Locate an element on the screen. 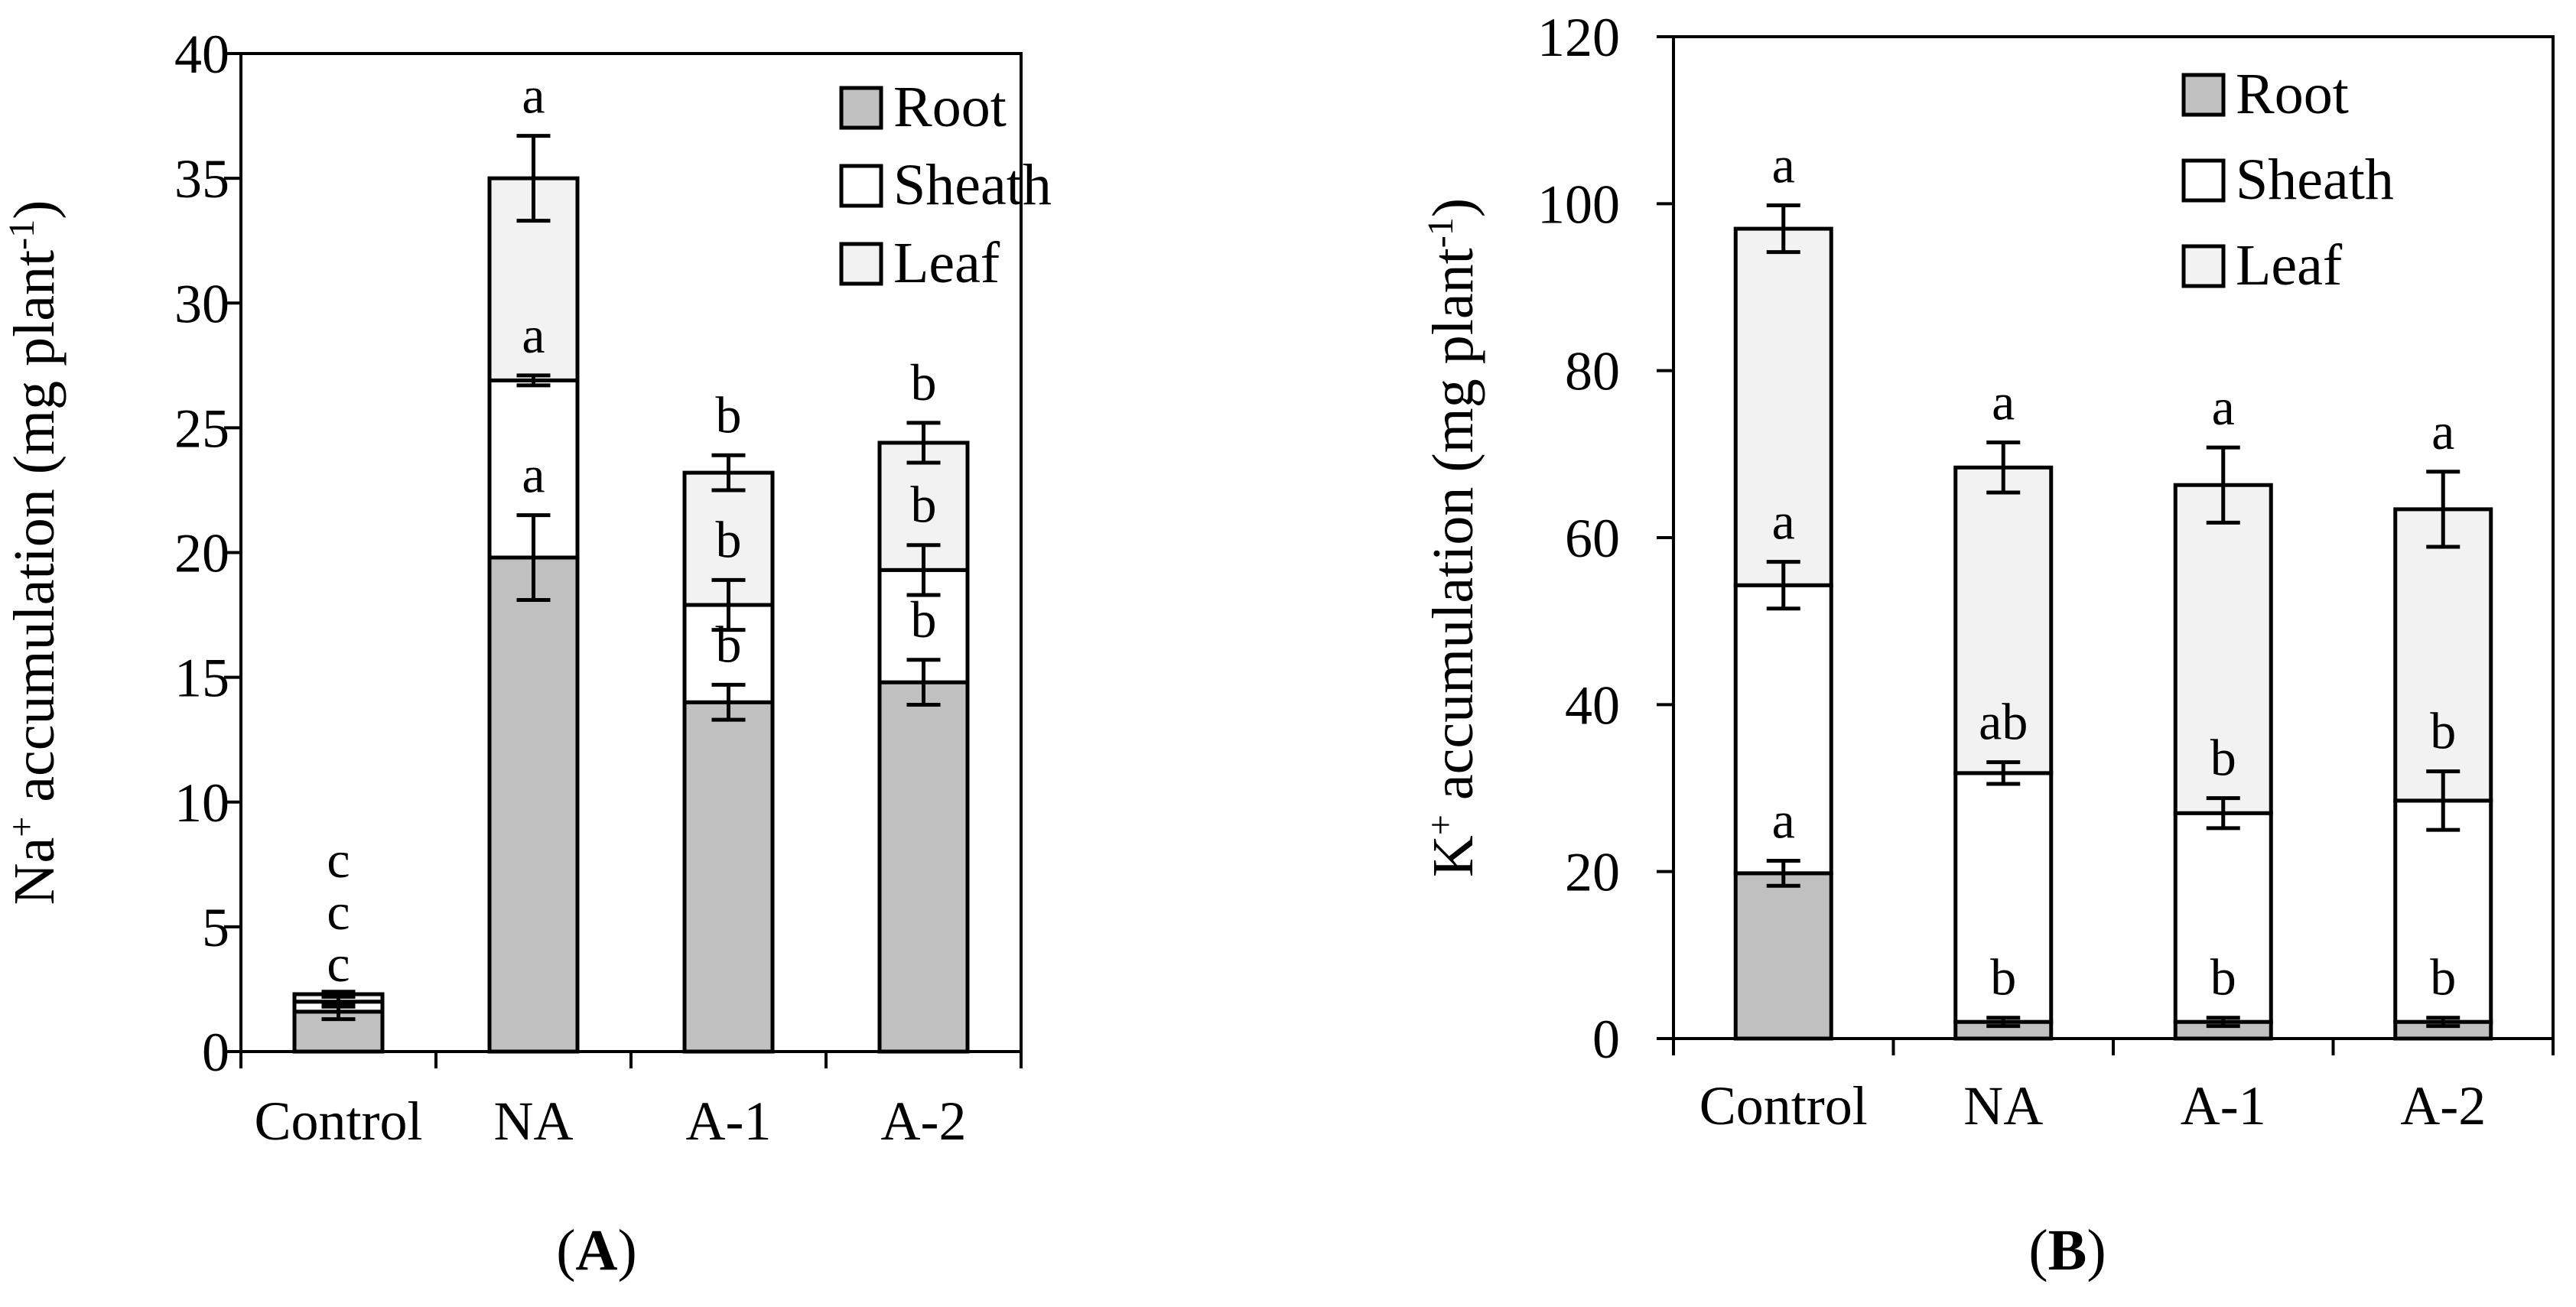 The height and width of the screenshot is (1307, 2576). bar-sheath-na is located at coordinates (2003, 897).